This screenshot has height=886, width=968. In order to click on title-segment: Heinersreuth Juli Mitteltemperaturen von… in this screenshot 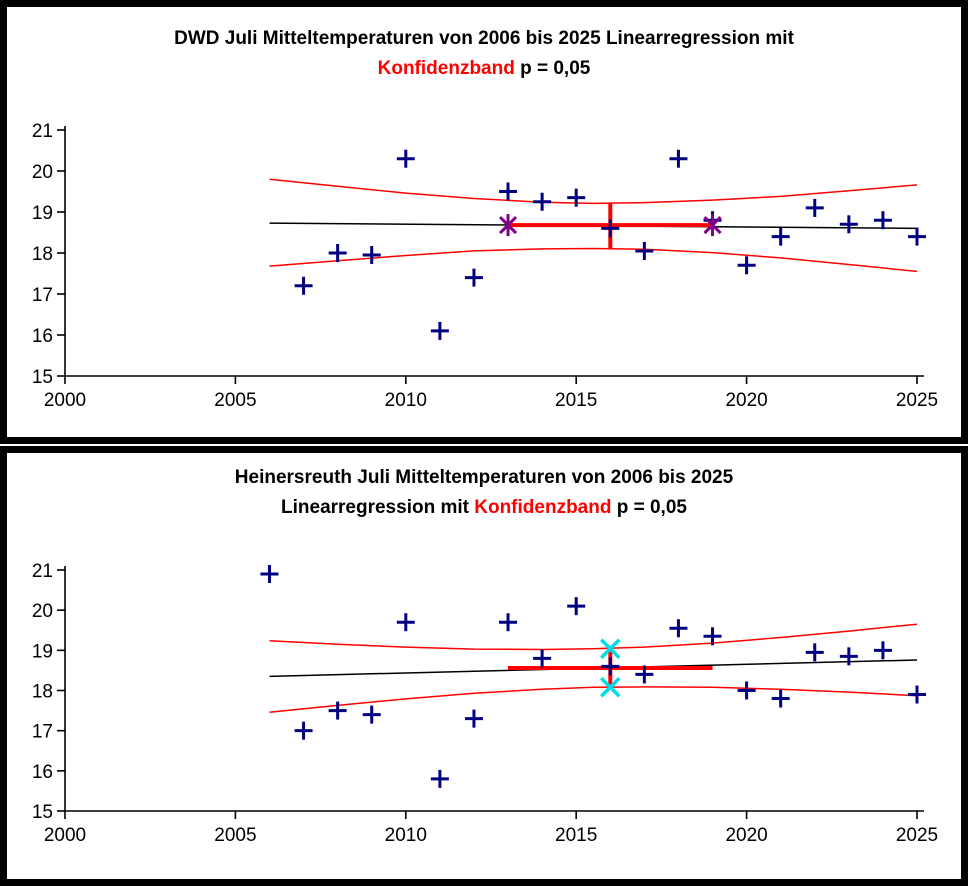, I will do `click(484, 477)`.